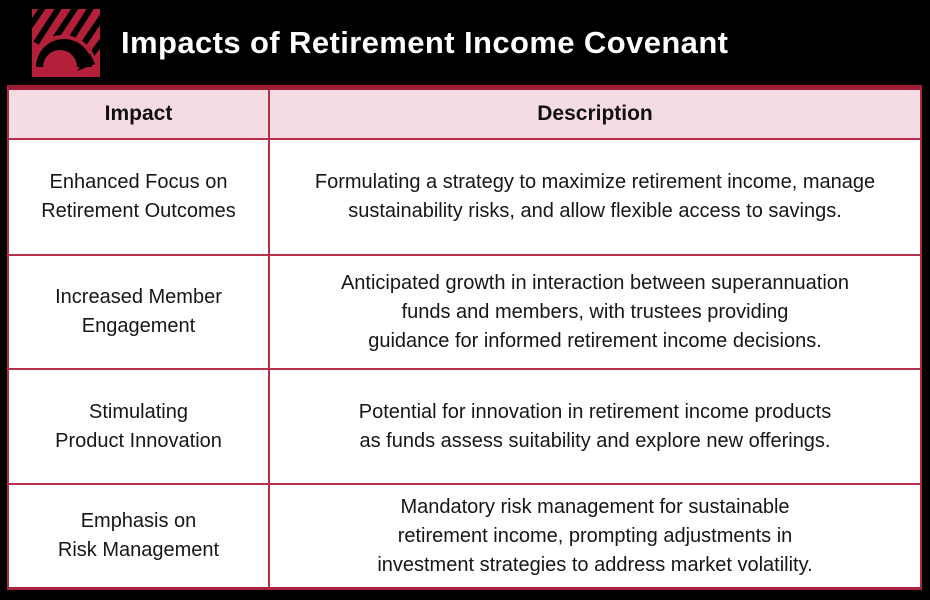 This screenshot has height=600, width=930. I want to click on impact-text: Stimulating Product Innovation, so click(138, 426).